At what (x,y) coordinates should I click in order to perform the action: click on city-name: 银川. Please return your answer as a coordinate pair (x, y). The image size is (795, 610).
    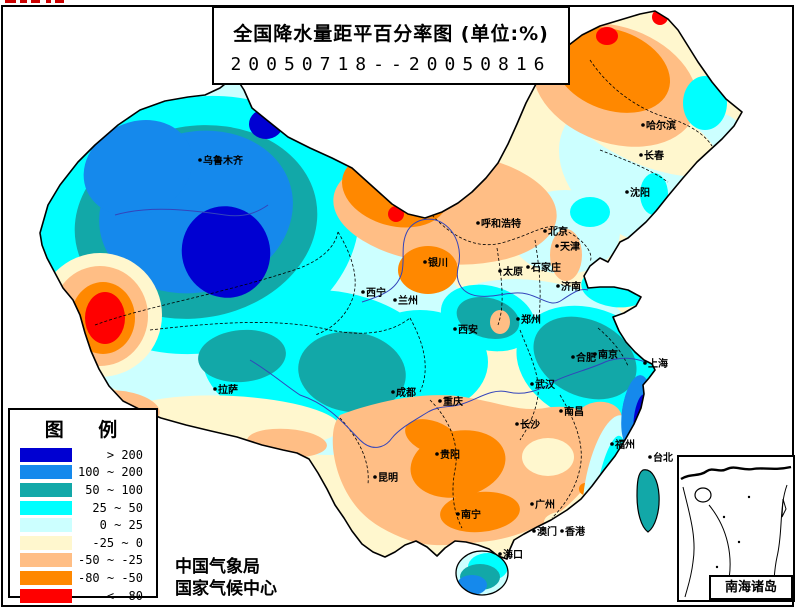
    Looking at the image, I should click on (438, 262).